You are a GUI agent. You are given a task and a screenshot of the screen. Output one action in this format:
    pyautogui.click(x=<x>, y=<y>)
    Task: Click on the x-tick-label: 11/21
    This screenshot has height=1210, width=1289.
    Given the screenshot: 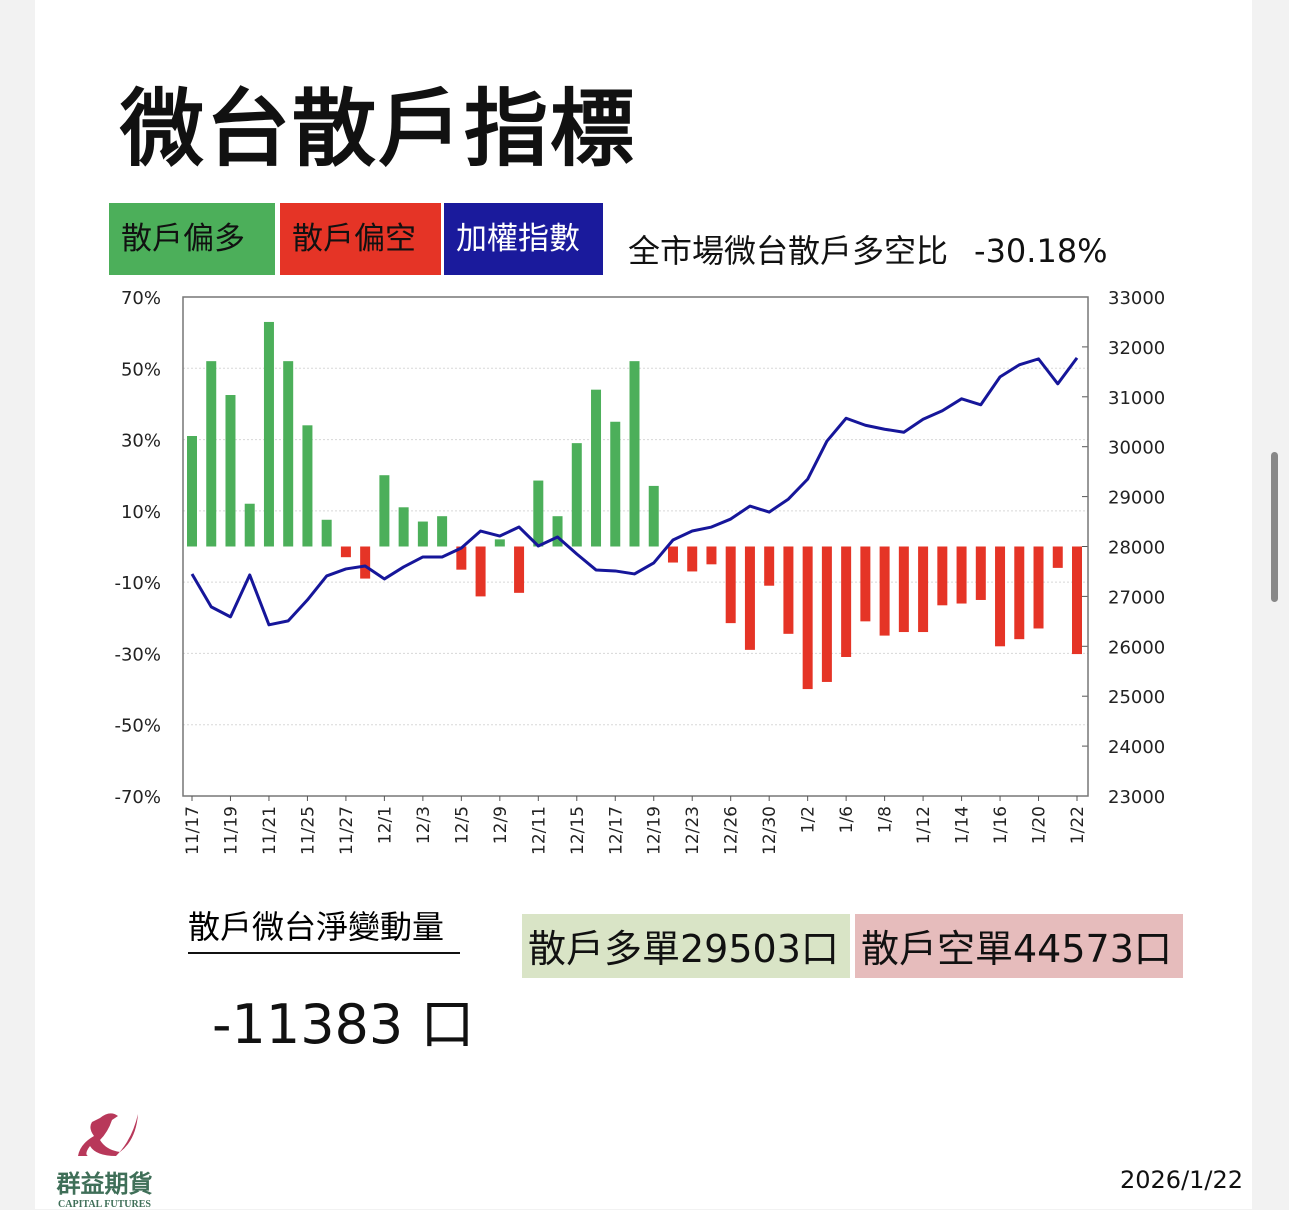 What is the action you would take?
    pyautogui.click(x=270, y=830)
    